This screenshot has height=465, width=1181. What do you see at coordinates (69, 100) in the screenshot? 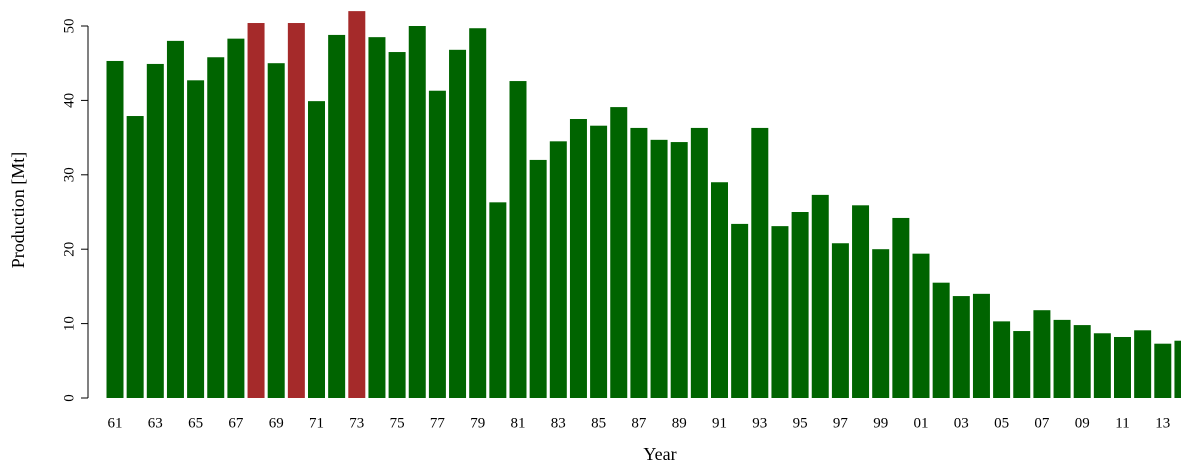
I see `y-tick-label: 40` at bounding box center [69, 100].